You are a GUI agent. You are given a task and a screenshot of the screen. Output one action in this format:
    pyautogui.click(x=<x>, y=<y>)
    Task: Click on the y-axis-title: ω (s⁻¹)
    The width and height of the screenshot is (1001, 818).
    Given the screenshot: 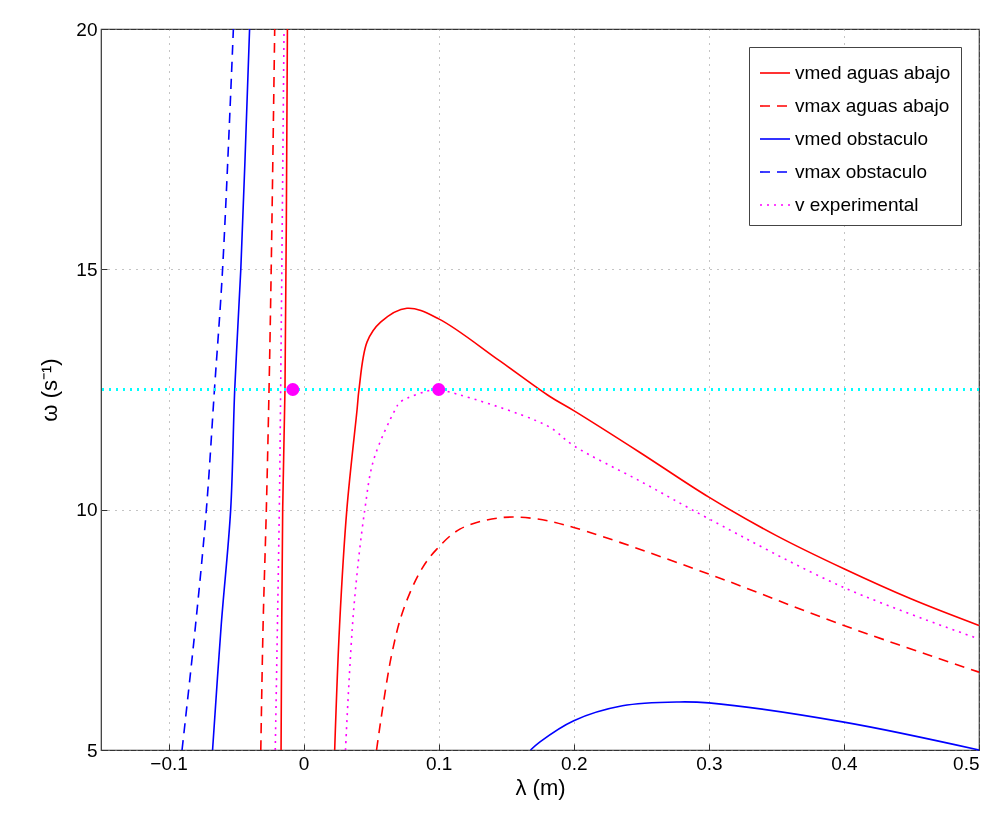 What is the action you would take?
    pyautogui.click(x=50, y=390)
    